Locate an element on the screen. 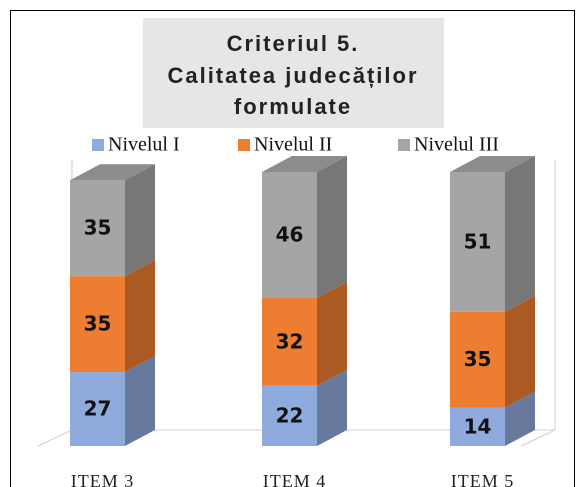 This screenshot has height=487, width=584. data-label: 46 is located at coordinates (290, 235).